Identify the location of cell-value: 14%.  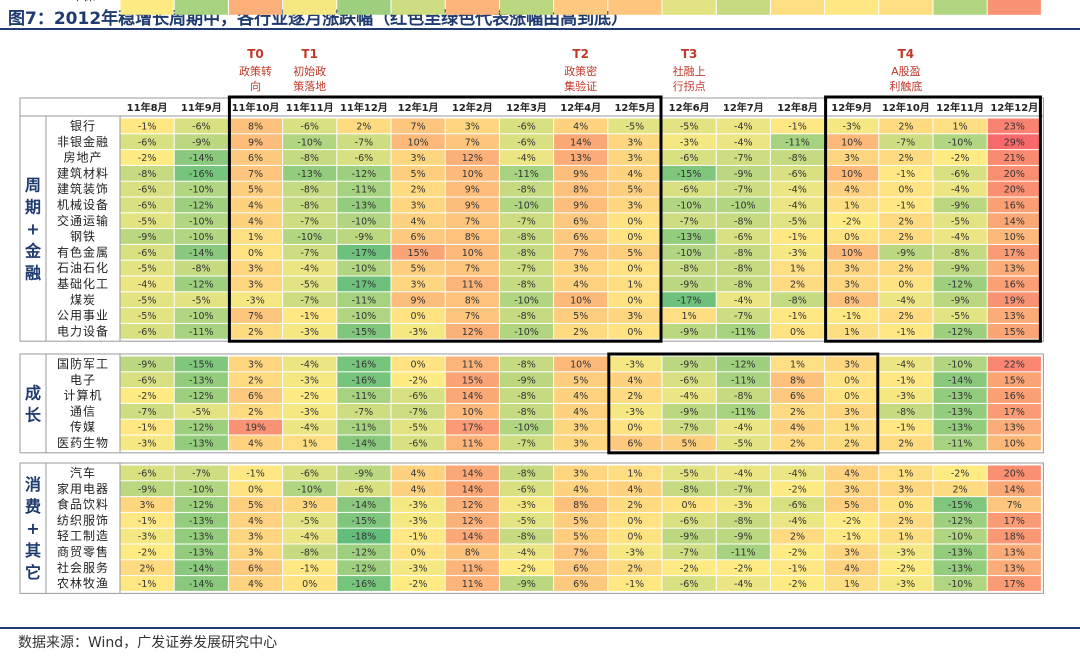
(580, 142).